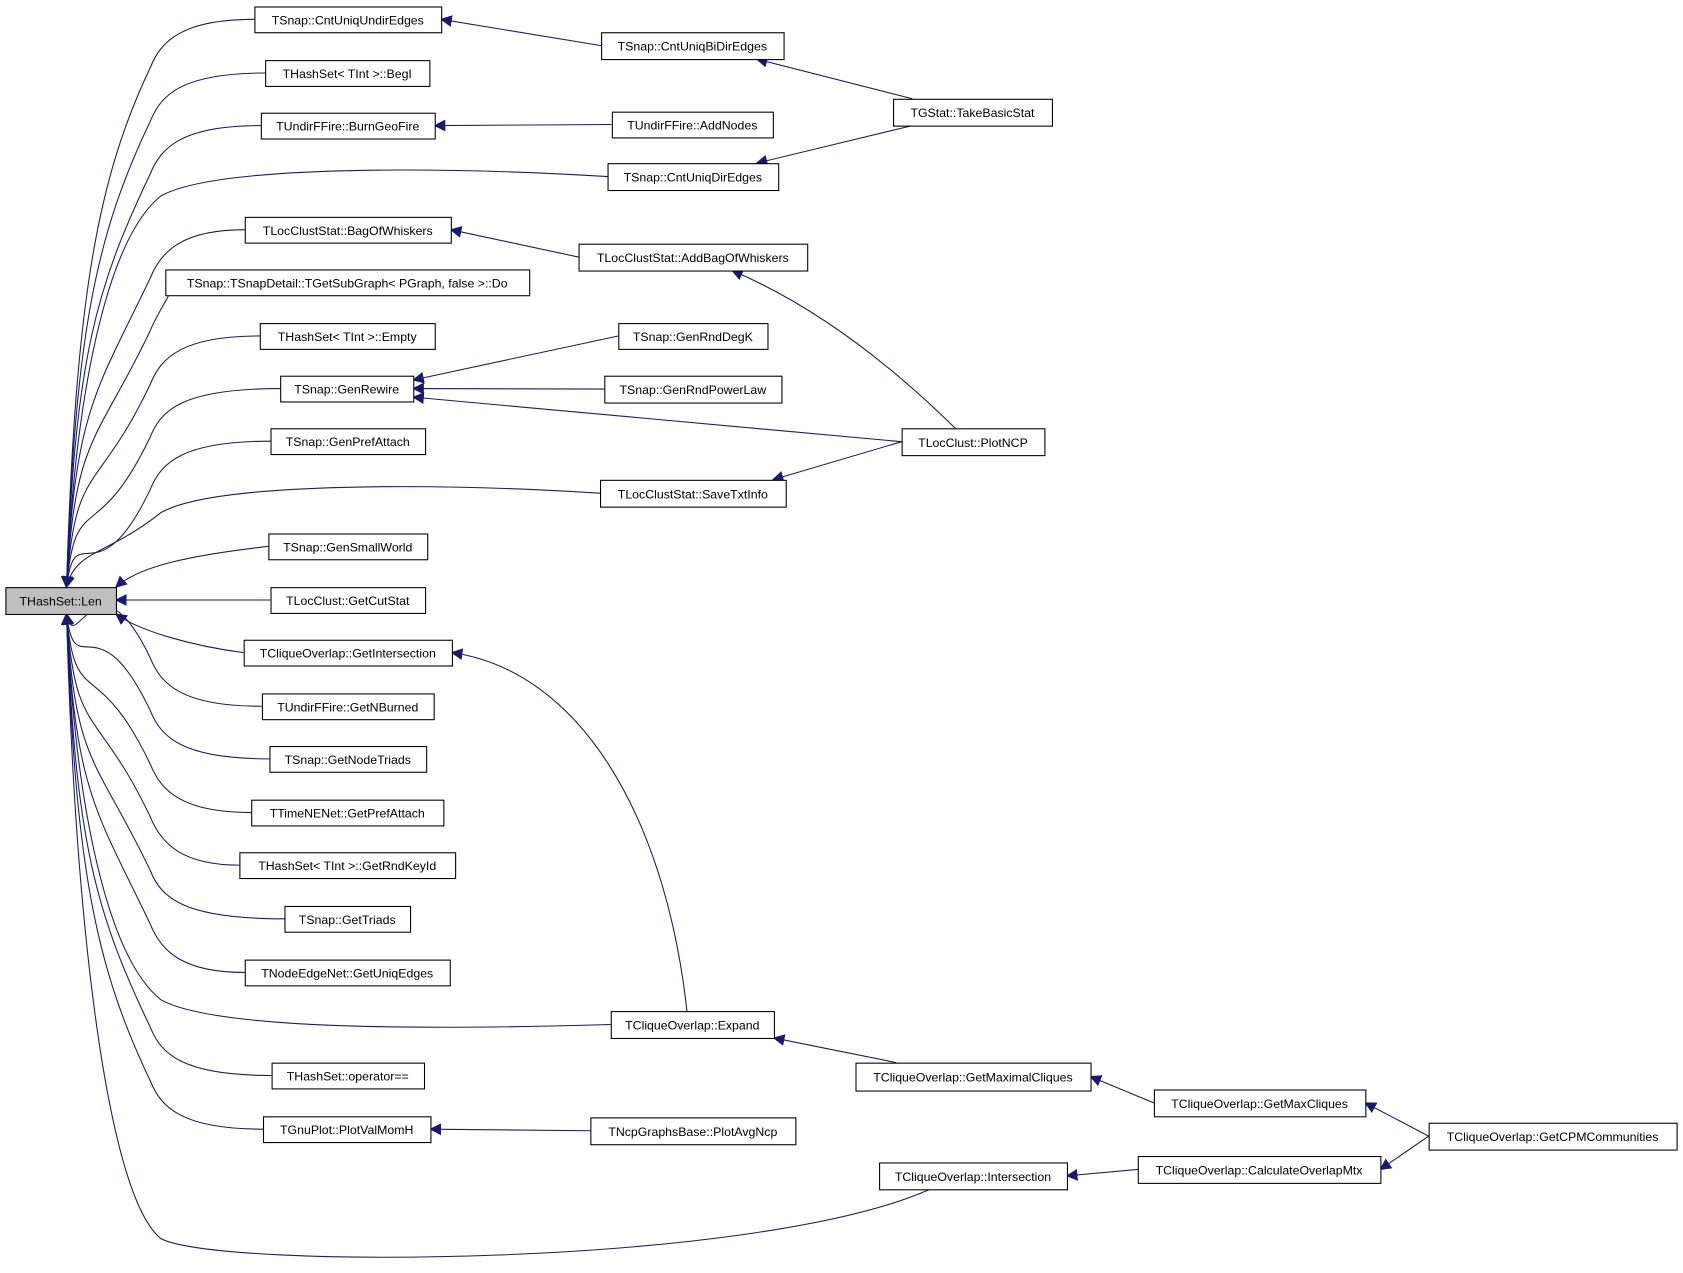 The height and width of the screenshot is (1273, 1683). I want to click on edge-cntUndir-to-len, so click(157, 303).